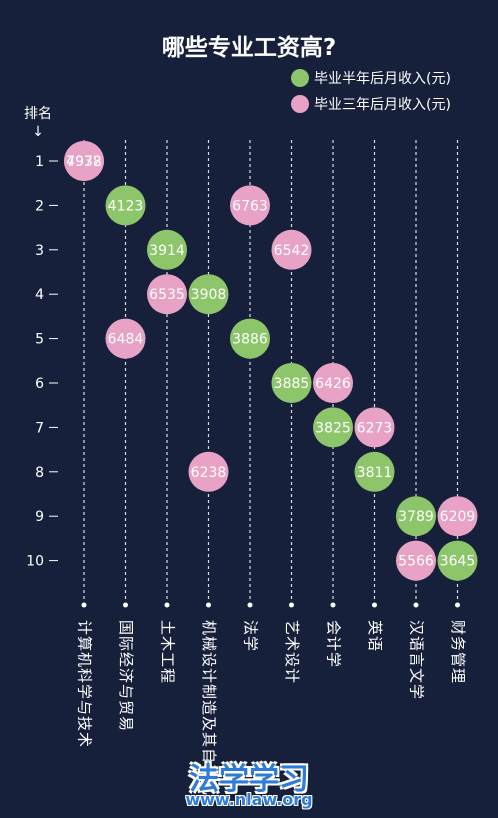 This screenshot has height=818, width=498. I want to click on rank-label: 7, so click(39, 428).